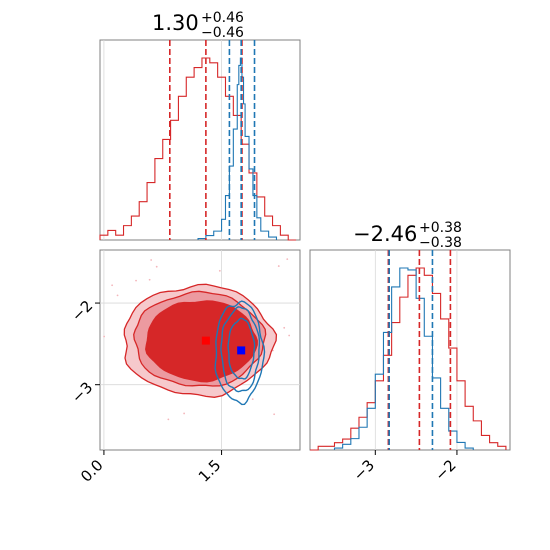 The width and height of the screenshot is (550, 550). I want to click on y-tick-label: −3, so click(82, 392).